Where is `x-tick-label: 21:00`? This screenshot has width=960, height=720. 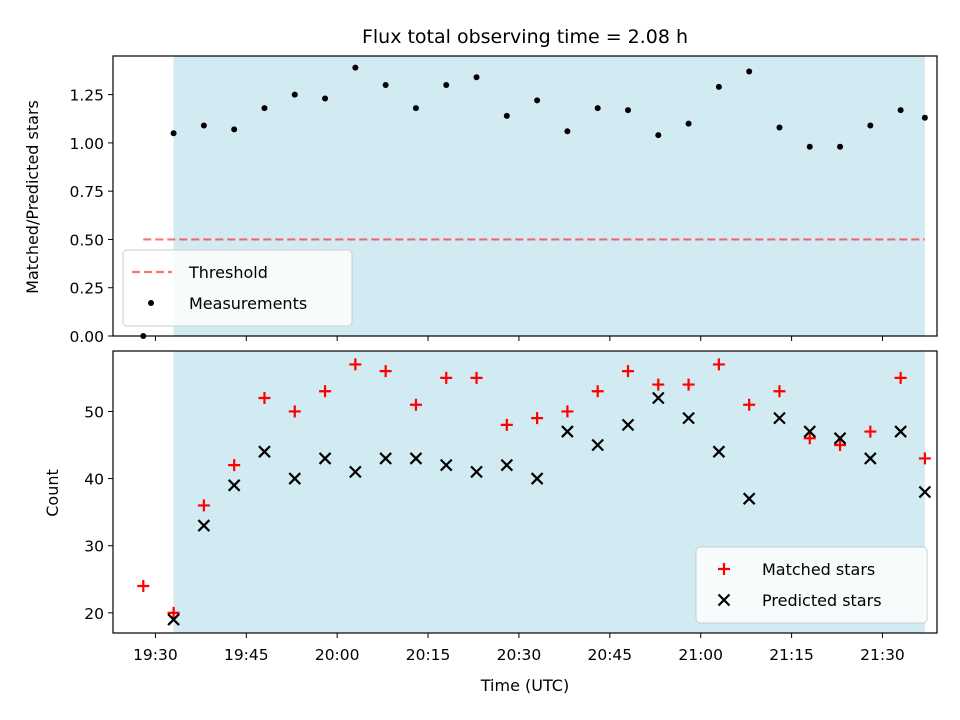
x-tick-label: 21:00 is located at coordinates (700, 655).